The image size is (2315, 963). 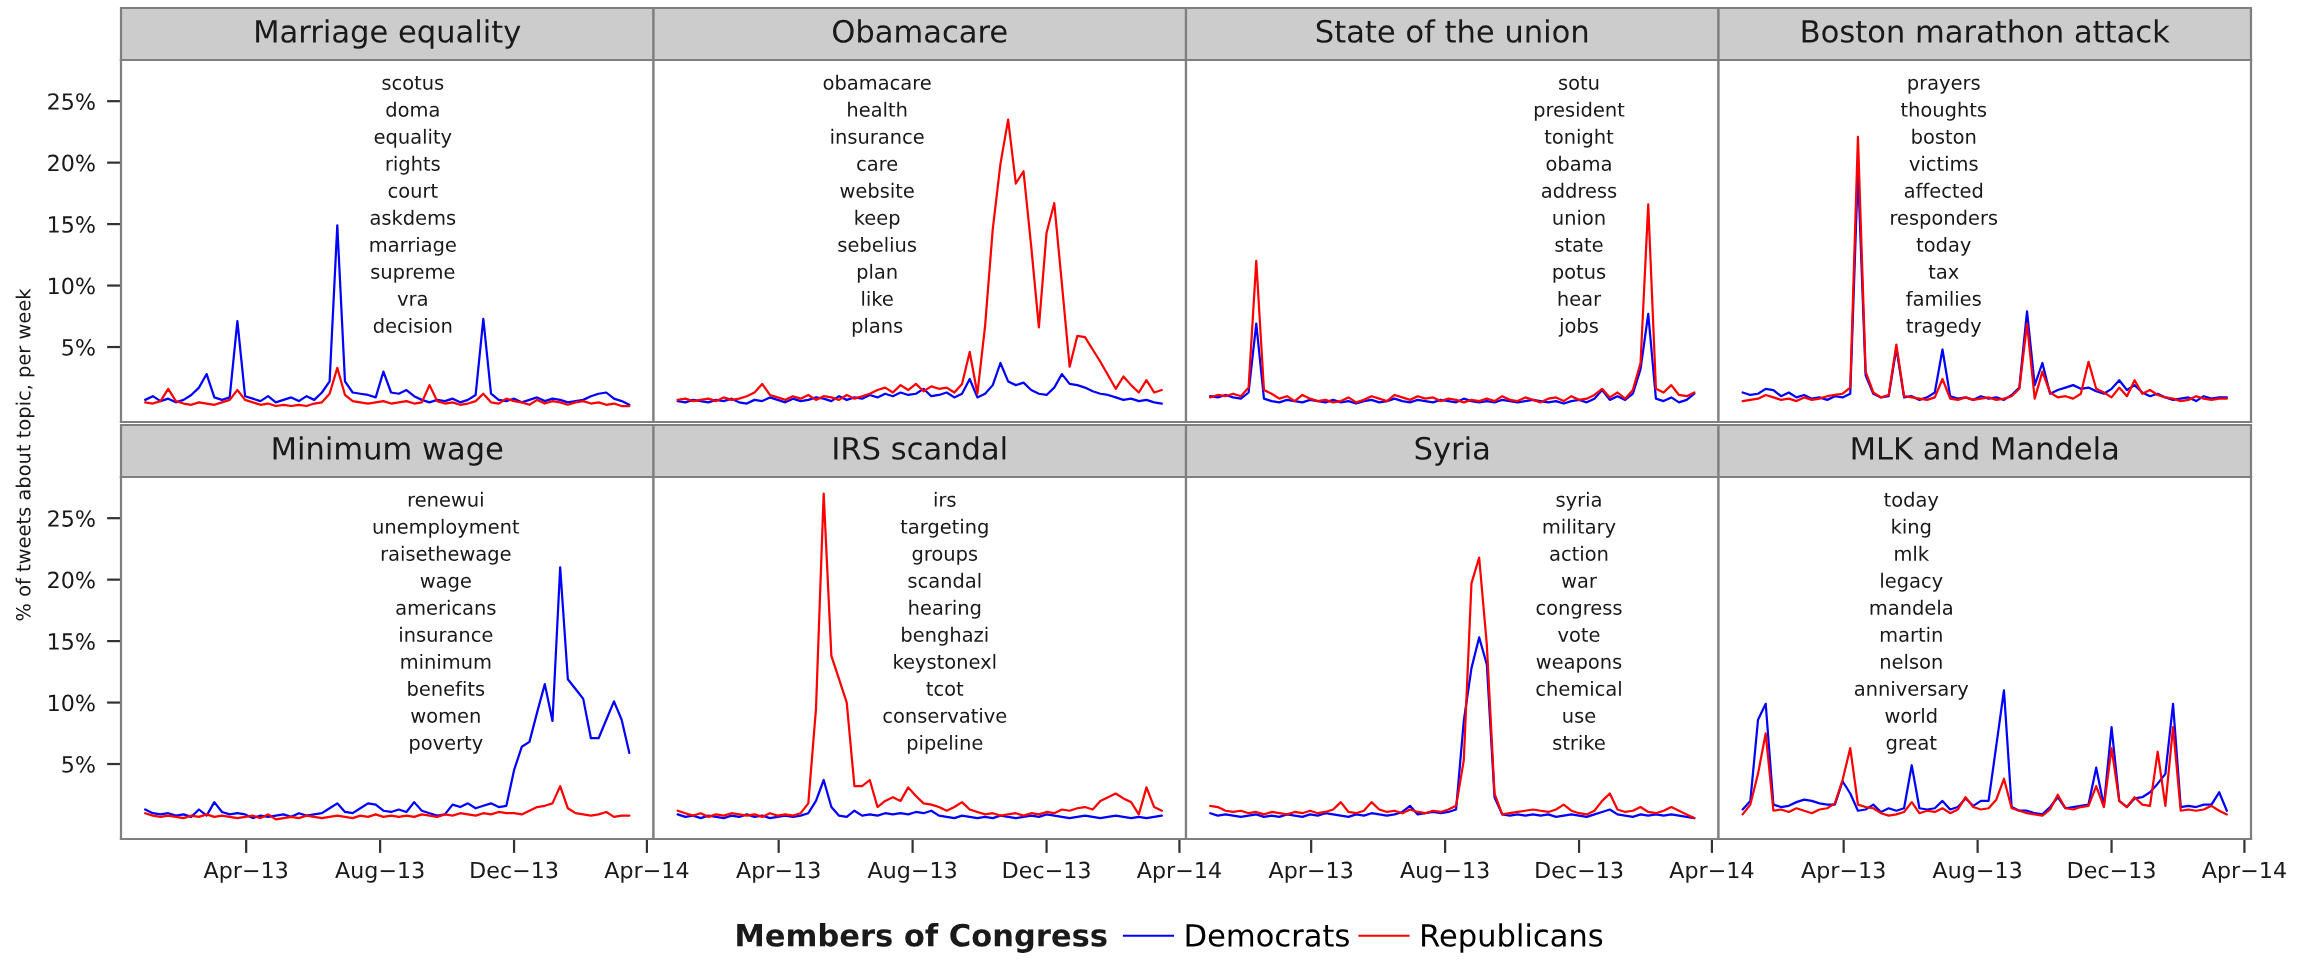 What do you see at coordinates (1579, 665) in the screenshot?
I see `annotation: weapons` at bounding box center [1579, 665].